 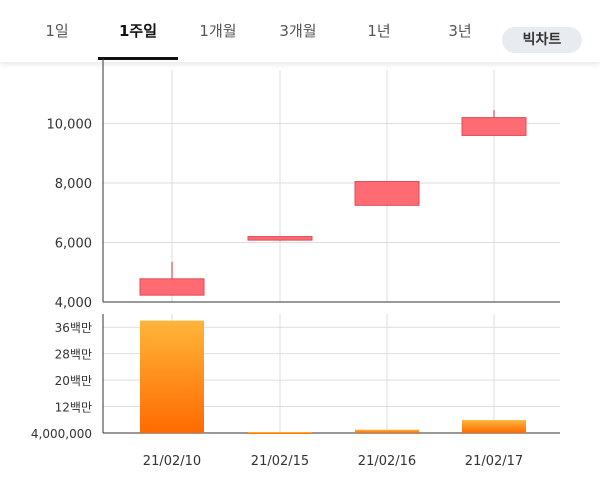 What do you see at coordinates (138, 40) in the screenshot?
I see `tab-1-week: 1주일` at bounding box center [138, 40].